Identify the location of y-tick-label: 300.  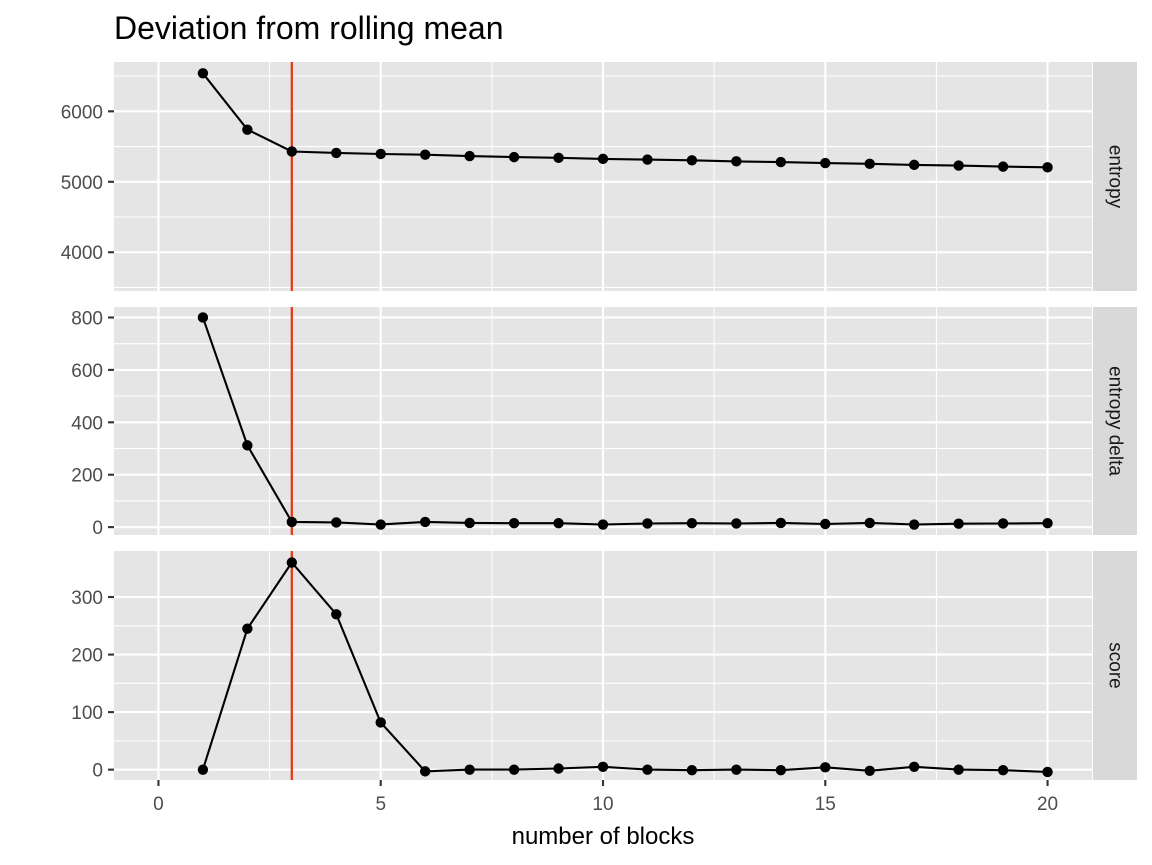
(87, 598).